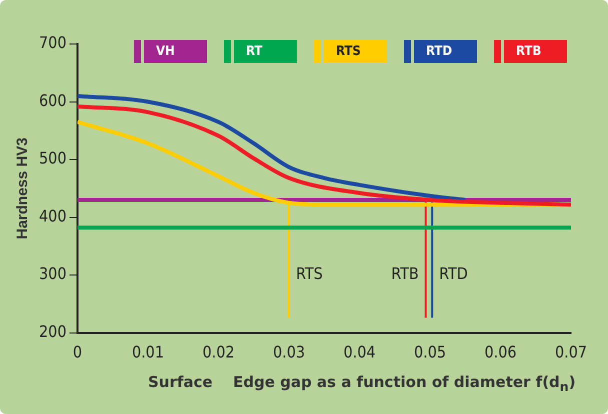 The width and height of the screenshot is (608, 414). Describe the element at coordinates (77, 352) in the screenshot. I see `x-tick-label: 0` at that location.